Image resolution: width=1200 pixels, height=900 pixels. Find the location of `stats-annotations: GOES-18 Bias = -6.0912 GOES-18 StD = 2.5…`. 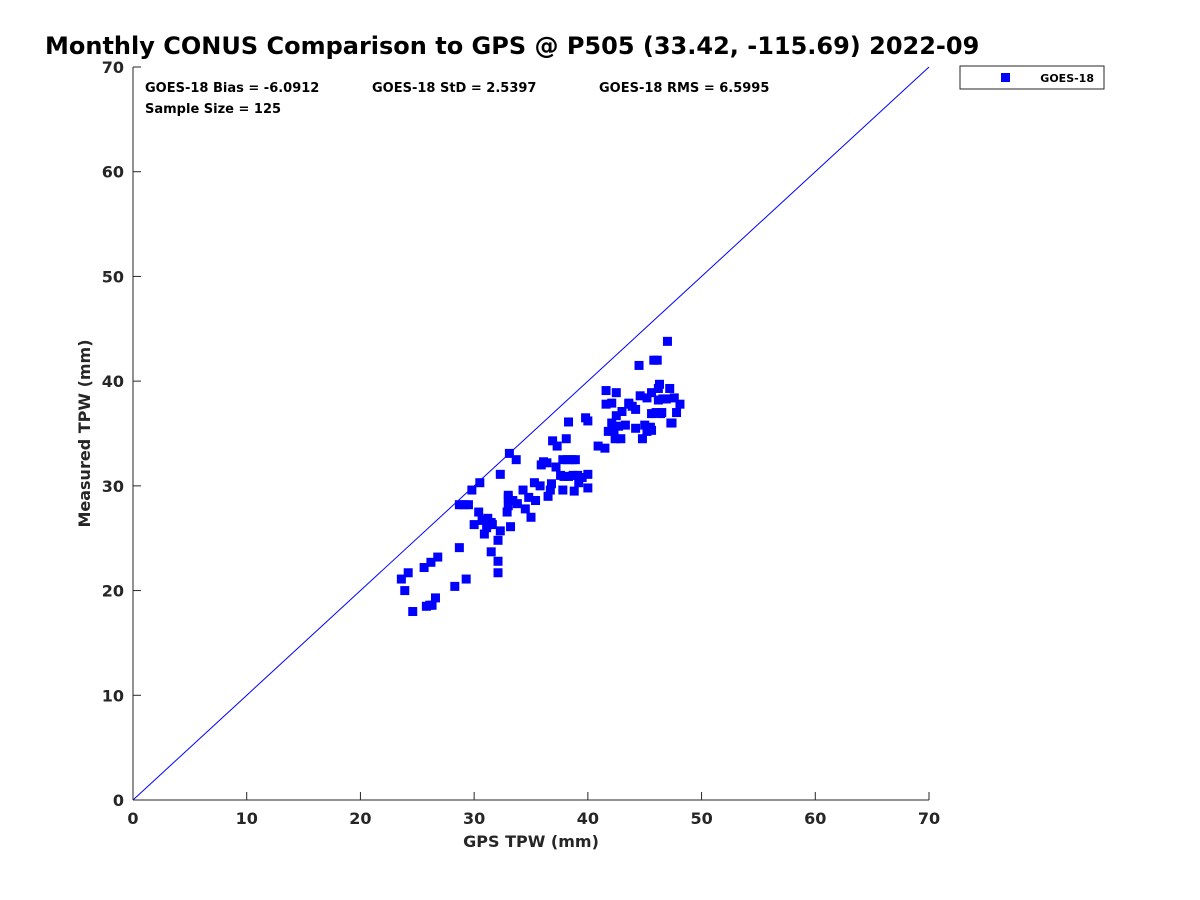

stats-annotations: GOES-18 Bias = -6.0912 GOES-18 StD = 2.5… is located at coordinates (457, 99).